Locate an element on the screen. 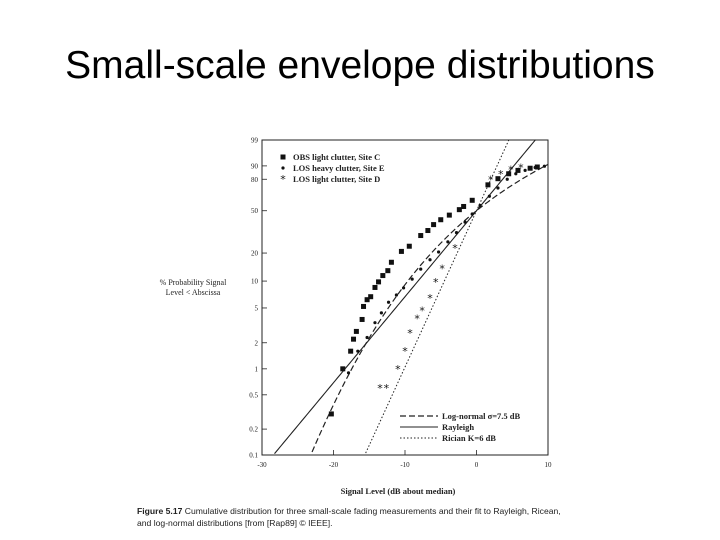  y-tick-label: 99 is located at coordinates (255, 141).